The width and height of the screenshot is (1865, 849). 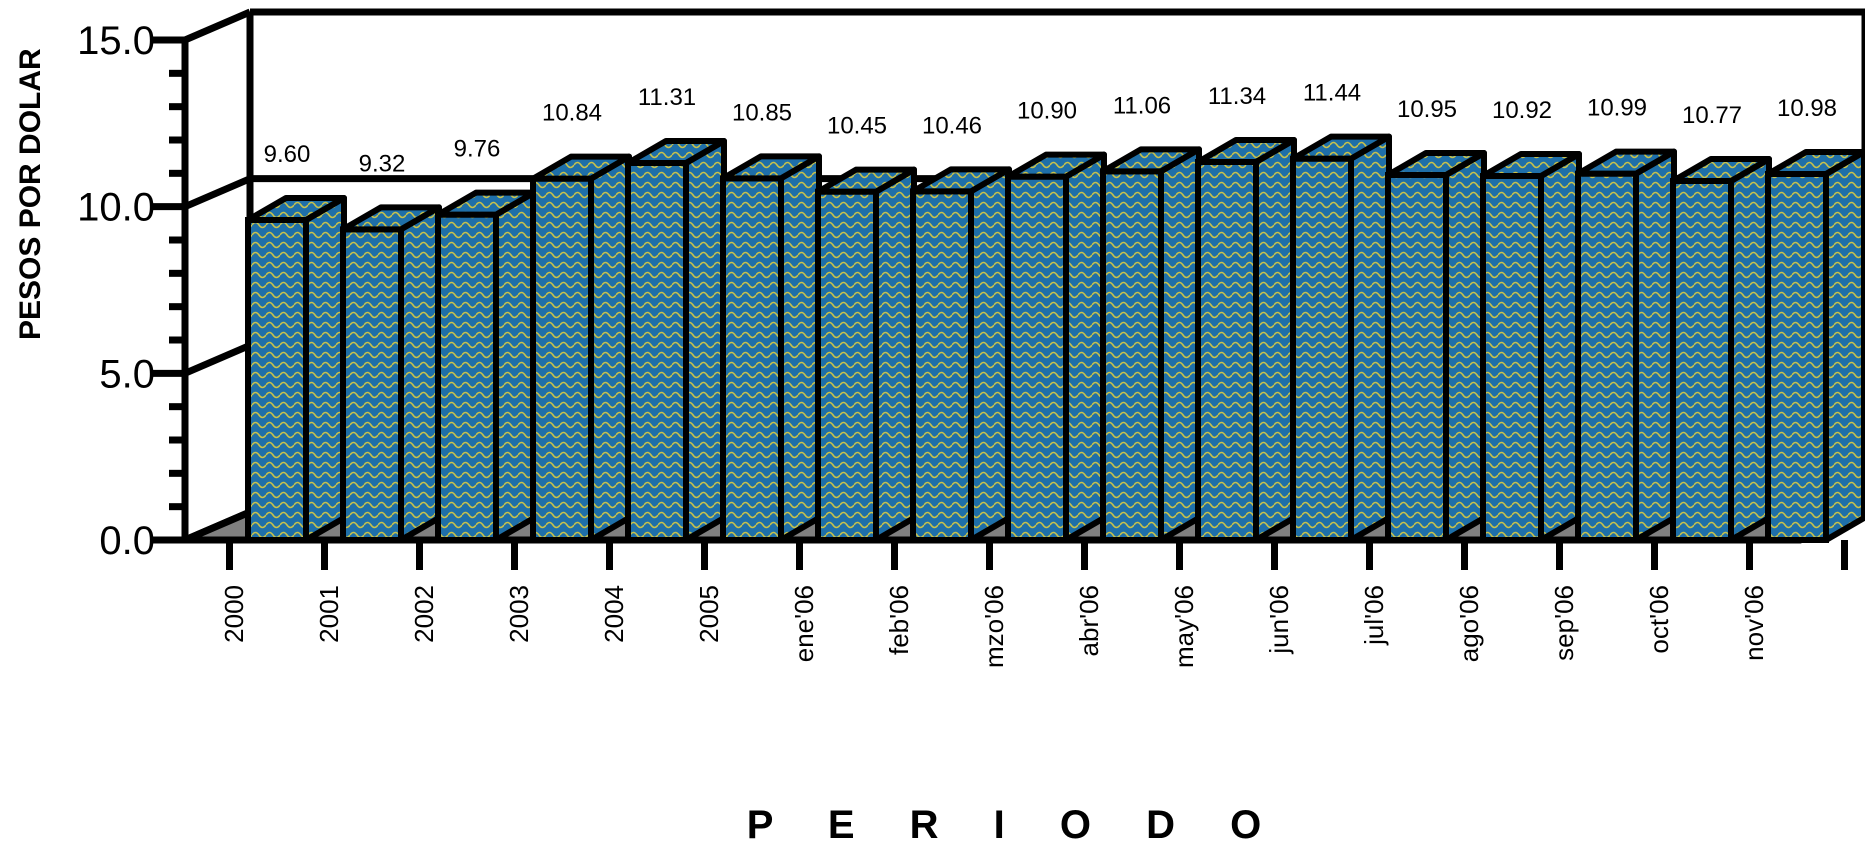 I want to click on x-tick-label: jul'06, so click(x=1374, y=615).